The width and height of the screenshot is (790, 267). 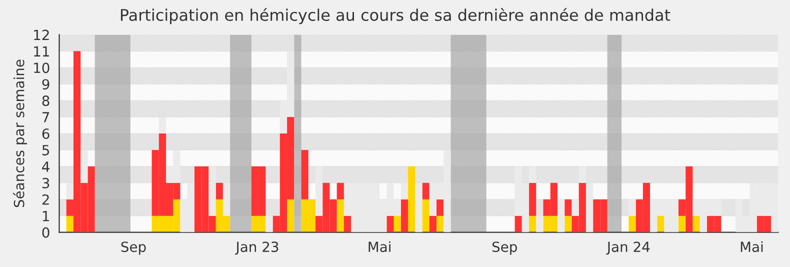 What do you see at coordinates (395, 16) in the screenshot?
I see `chart-title: Participation en hémicycle au cours de sa dernière année de mandat` at bounding box center [395, 16].